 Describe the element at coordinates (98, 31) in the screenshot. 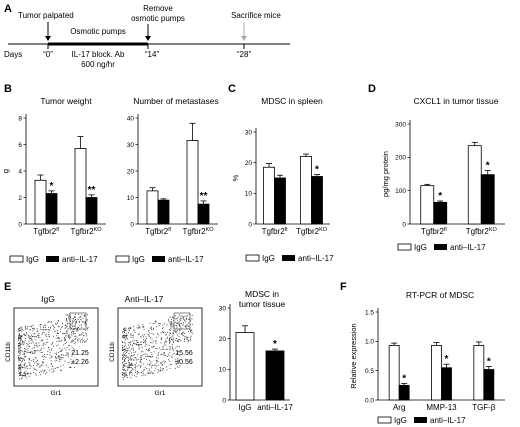

I see `label-osmotic-pumps: Osmotic pumps` at that location.